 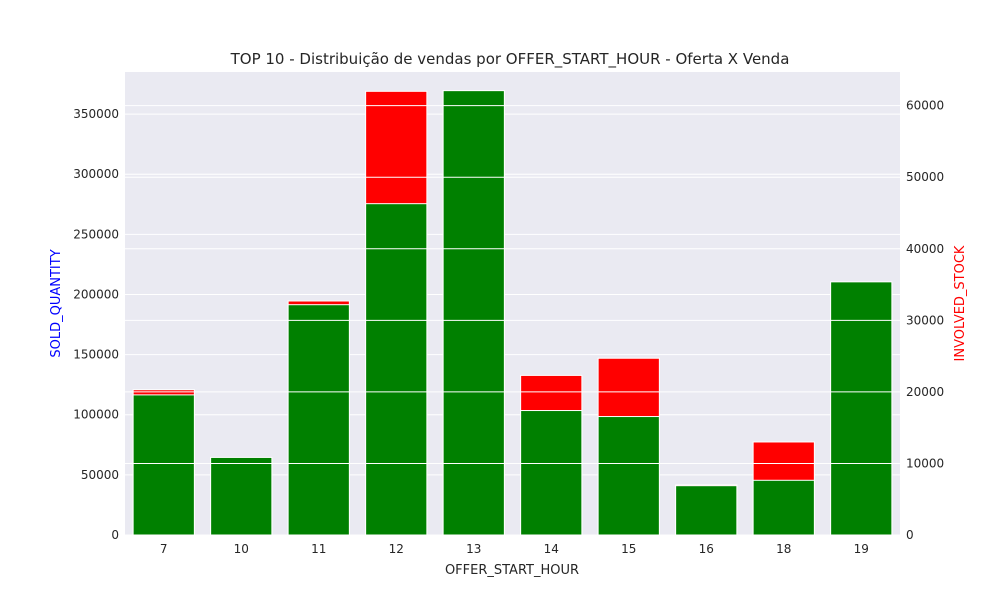 I want to click on y-right-tick-label: 30000, so click(x=925, y=320).